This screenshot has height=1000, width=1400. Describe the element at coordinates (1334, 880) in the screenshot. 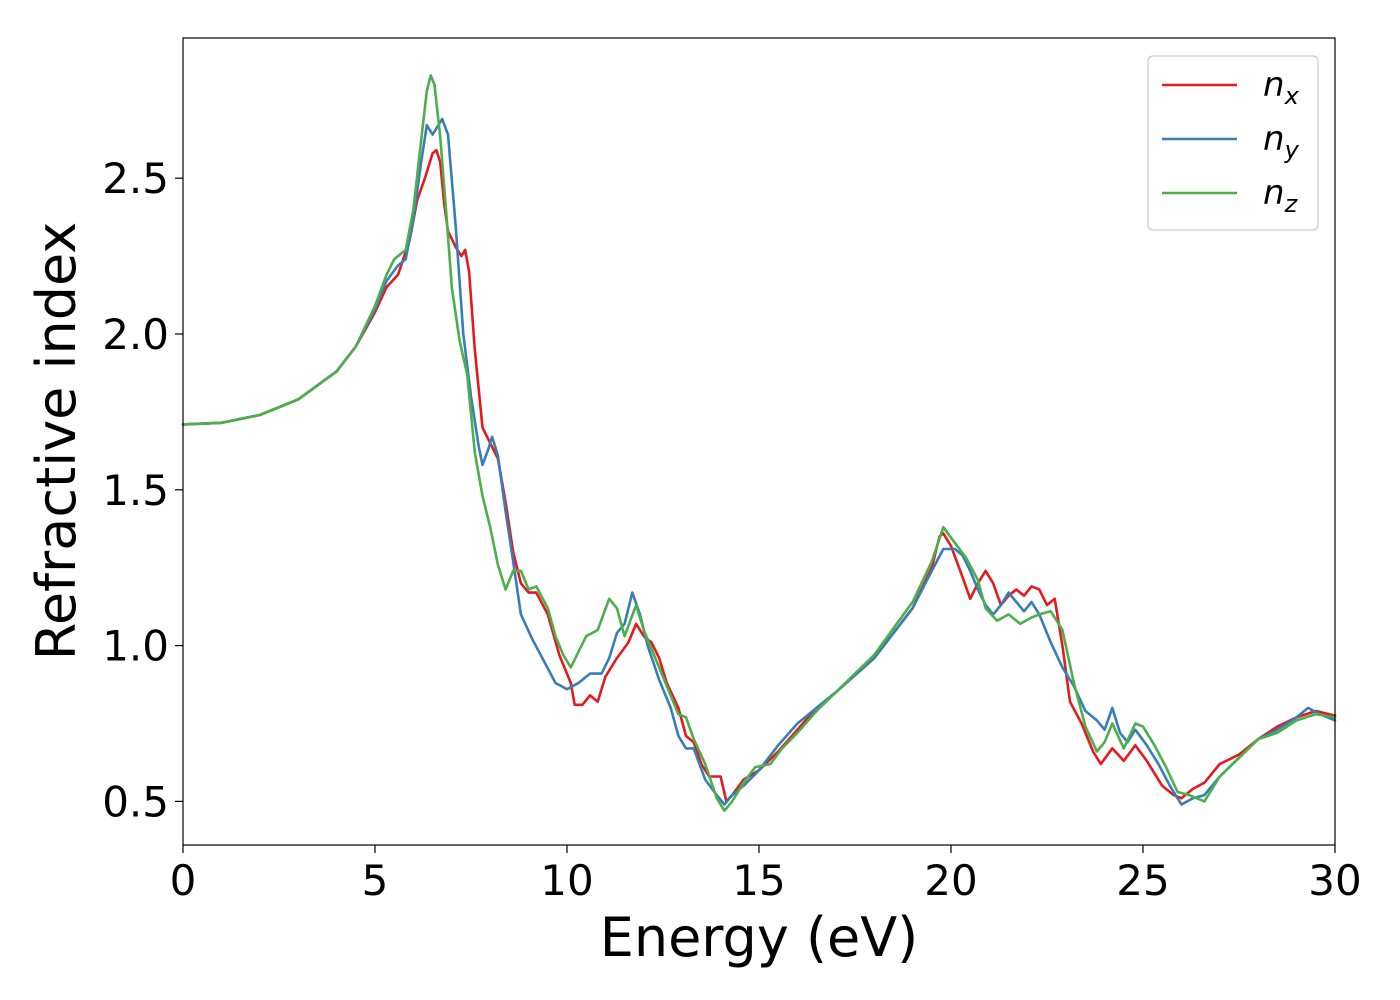

I see `x-tick-label: 30` at that location.